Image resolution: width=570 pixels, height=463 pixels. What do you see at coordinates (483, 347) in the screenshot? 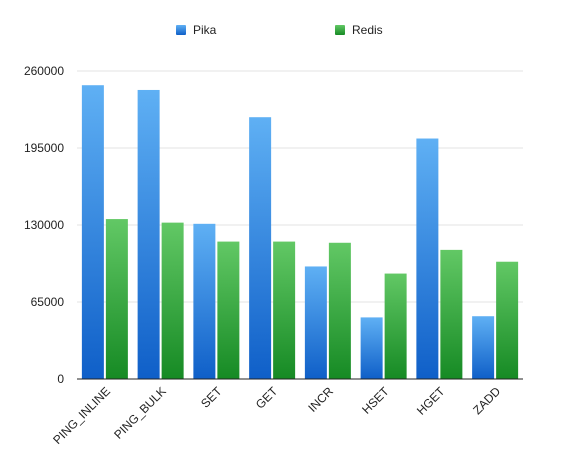
I see `bar-pika-zadd` at bounding box center [483, 347].